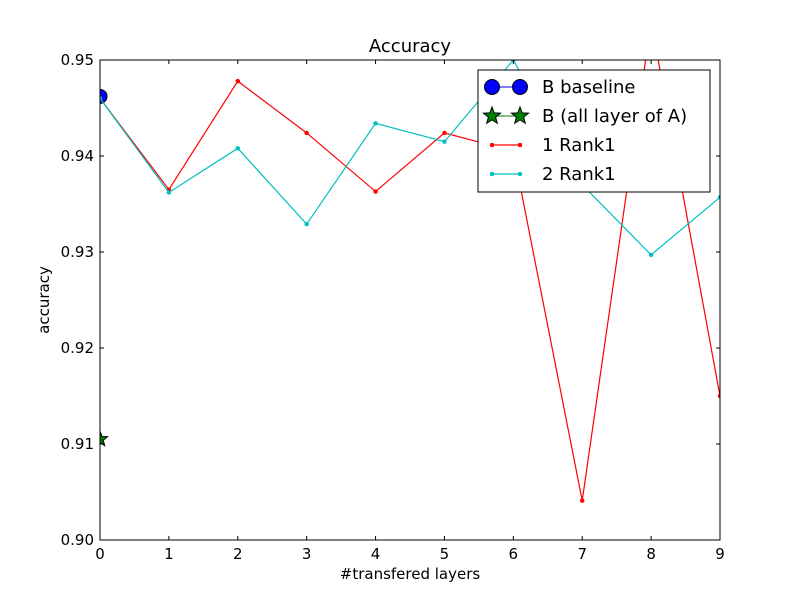  What do you see at coordinates (238, 554) in the screenshot?
I see `x-tick-label: 2` at bounding box center [238, 554].